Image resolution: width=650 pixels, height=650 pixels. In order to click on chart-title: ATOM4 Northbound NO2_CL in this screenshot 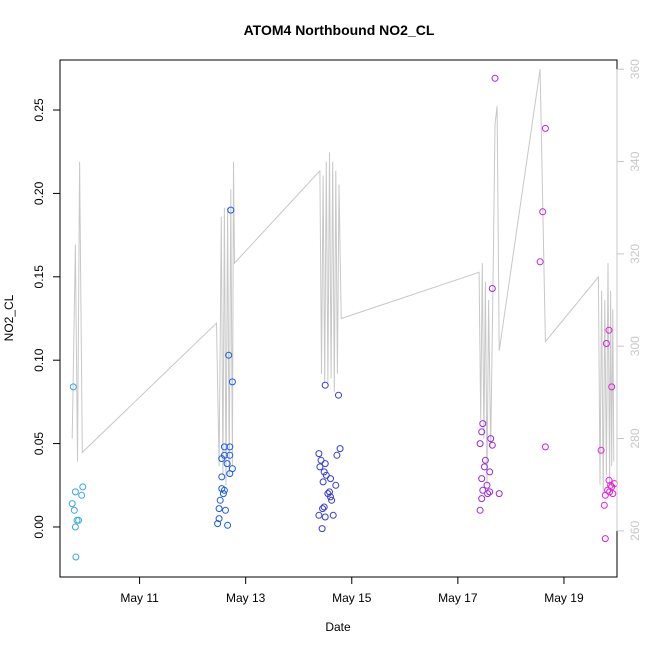, I will do `click(339, 30)`.